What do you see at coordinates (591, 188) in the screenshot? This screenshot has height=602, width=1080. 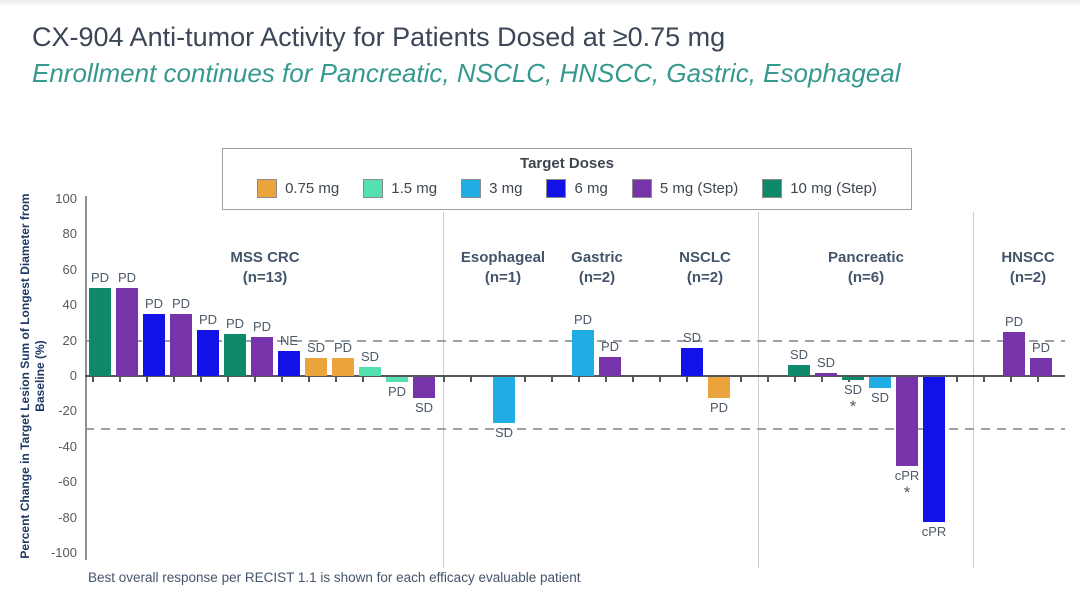 I see `legend-label: 6 mg` at bounding box center [591, 188].